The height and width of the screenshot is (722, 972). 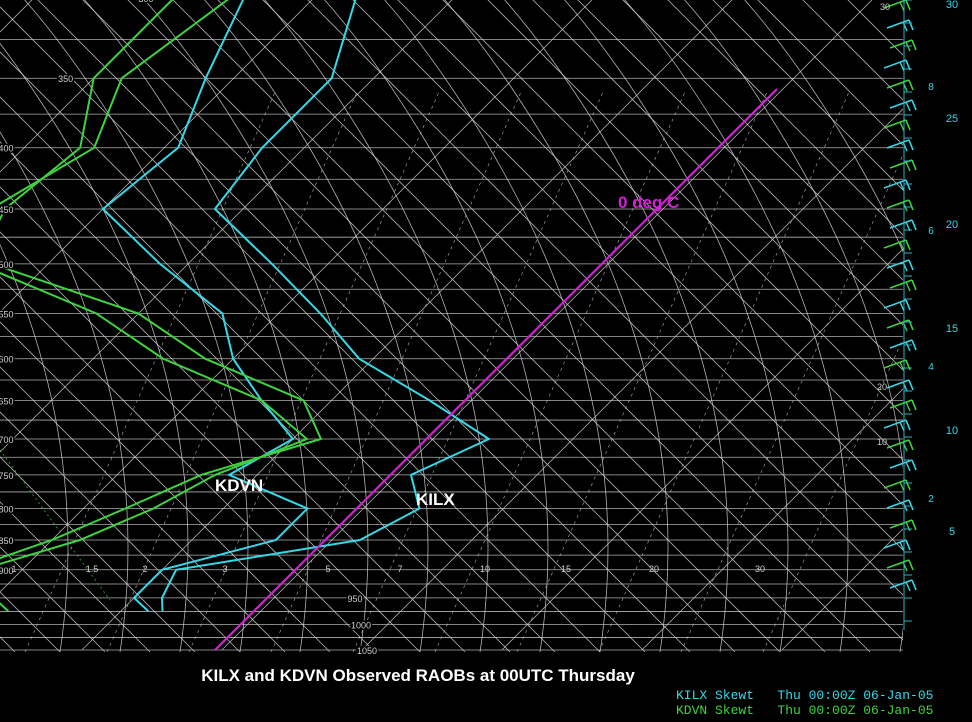 What do you see at coordinates (224, 569) in the screenshot?
I see `mixing-ratio-label: 3` at bounding box center [224, 569].